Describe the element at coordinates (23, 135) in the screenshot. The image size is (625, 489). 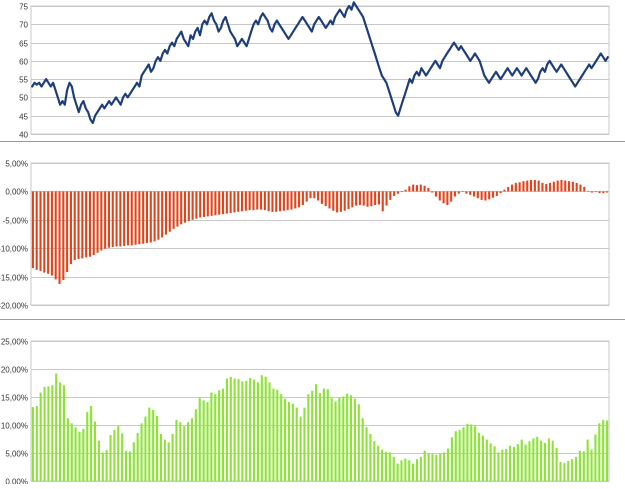
I see `price-y-tick-label: 40` at that location.